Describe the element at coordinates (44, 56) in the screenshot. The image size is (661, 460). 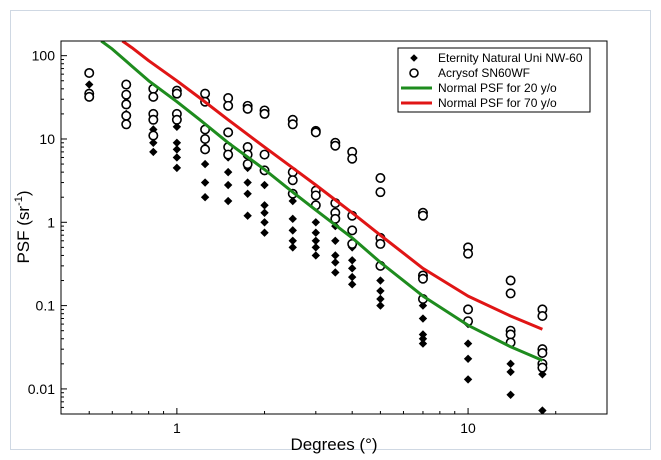
I see `y-tick-label: 100` at that location.